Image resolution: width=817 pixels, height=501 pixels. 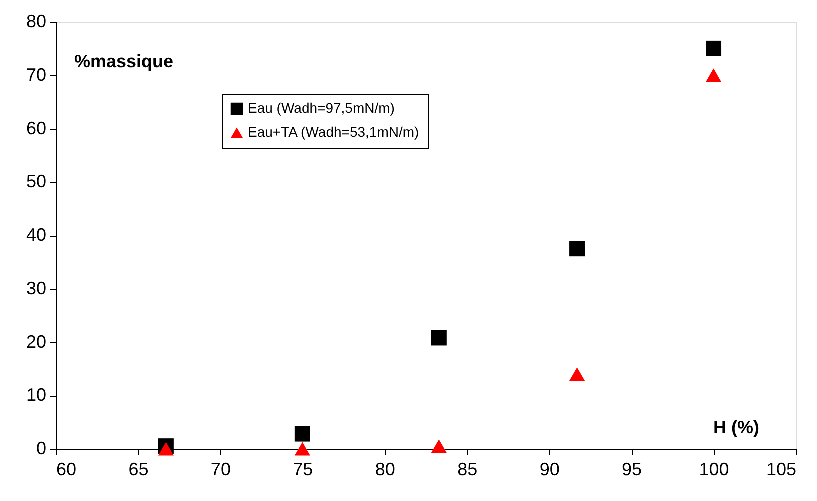 I want to click on y-tick-label: 30, so click(x=36, y=288).